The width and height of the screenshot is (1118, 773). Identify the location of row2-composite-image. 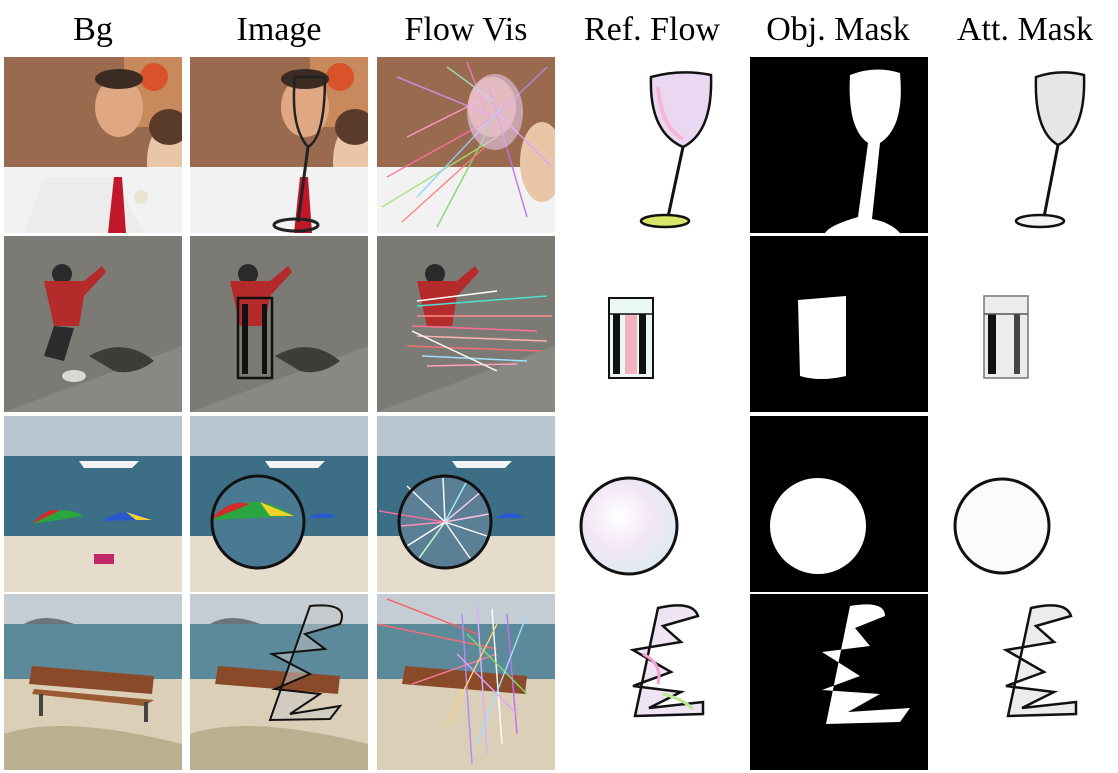
(279, 324).